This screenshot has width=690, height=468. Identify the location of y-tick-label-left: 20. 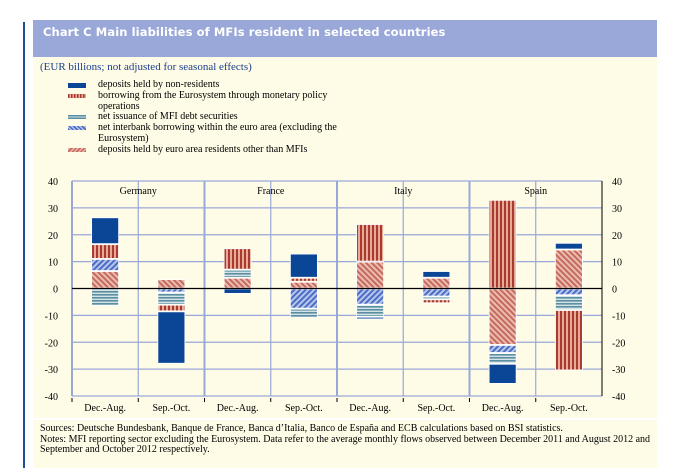
(53, 236).